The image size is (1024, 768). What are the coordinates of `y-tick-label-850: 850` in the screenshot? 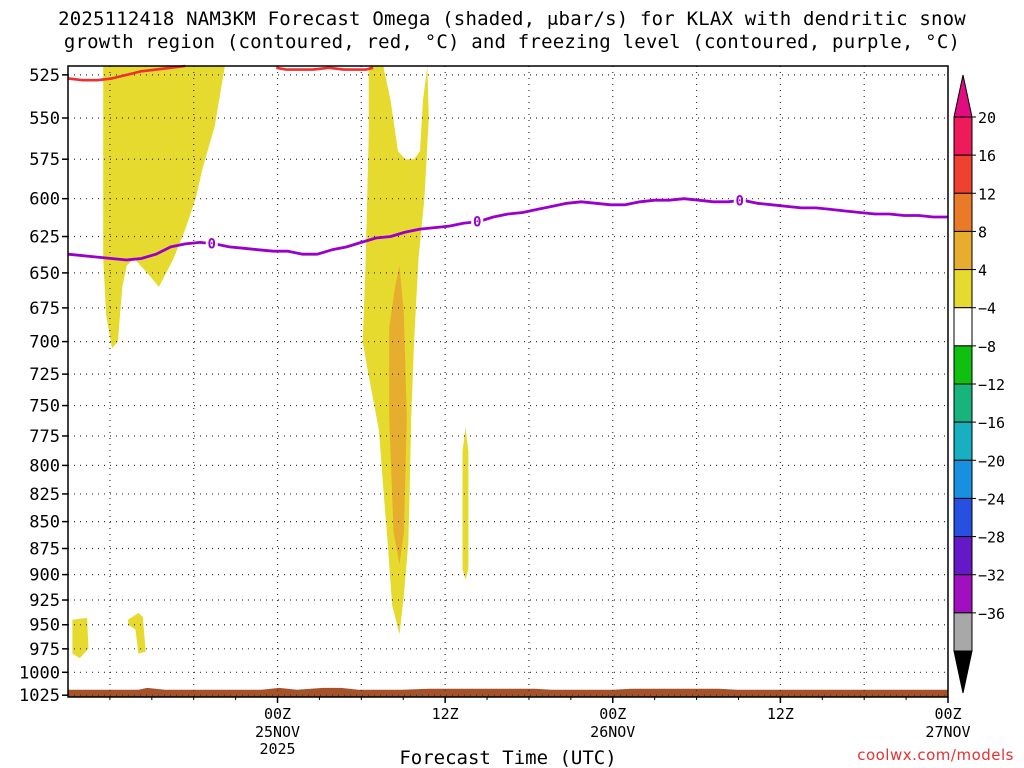 It's located at (44, 523).